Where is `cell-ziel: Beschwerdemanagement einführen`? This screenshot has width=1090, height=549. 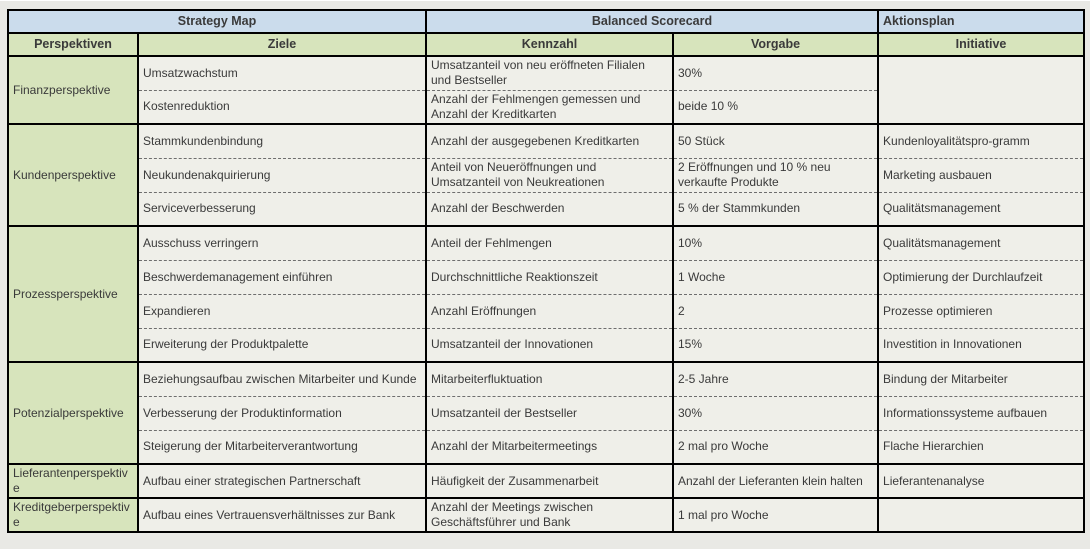
cell-ziel: Beschwerdemanagement einführen is located at coordinates (282, 276).